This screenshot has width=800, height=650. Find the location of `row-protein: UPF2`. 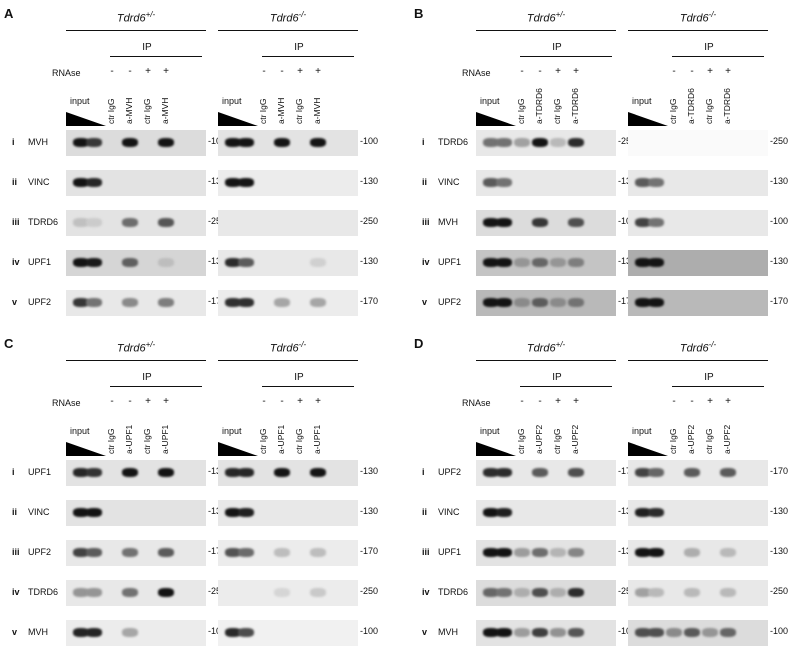

row-protein: UPF2 is located at coordinates (40, 302).